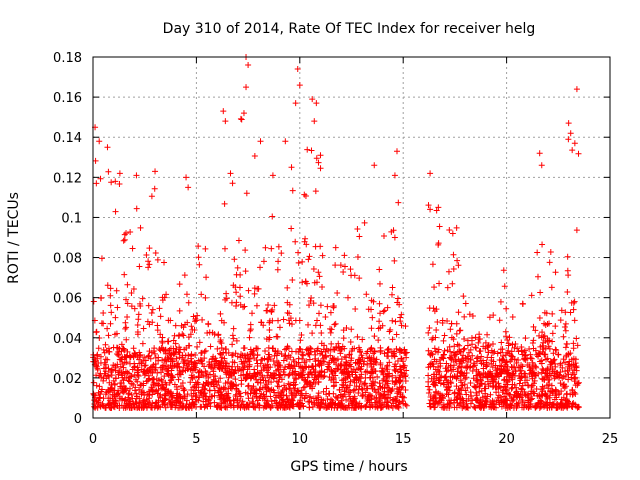 The height and width of the screenshot is (480, 640). Describe the element at coordinates (252, 403) in the screenshot. I see `data-point-2010` at that location.